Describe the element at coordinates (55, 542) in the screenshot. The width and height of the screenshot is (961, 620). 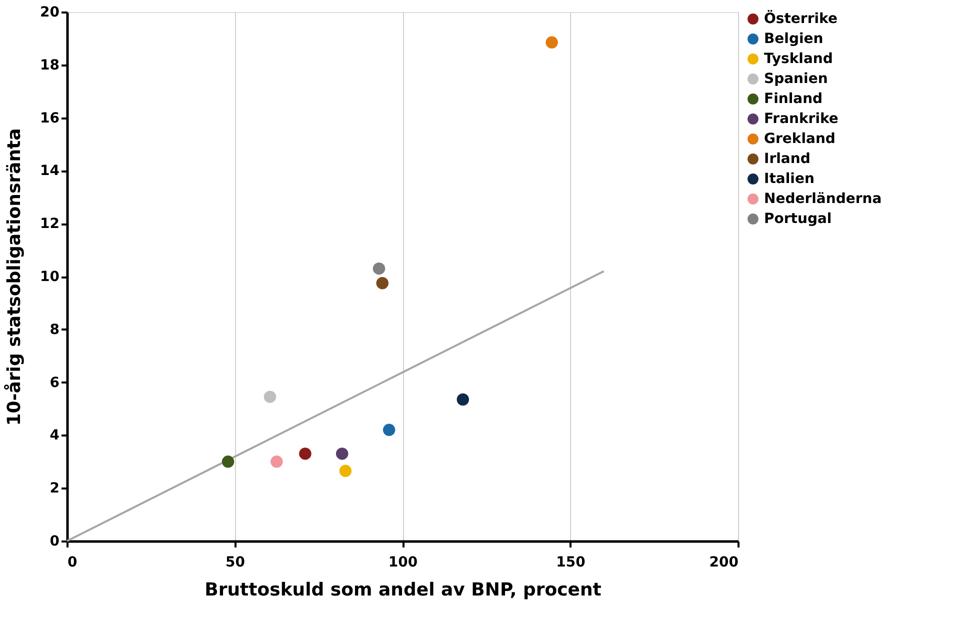
I see `y-tick-label: 0` at that location.